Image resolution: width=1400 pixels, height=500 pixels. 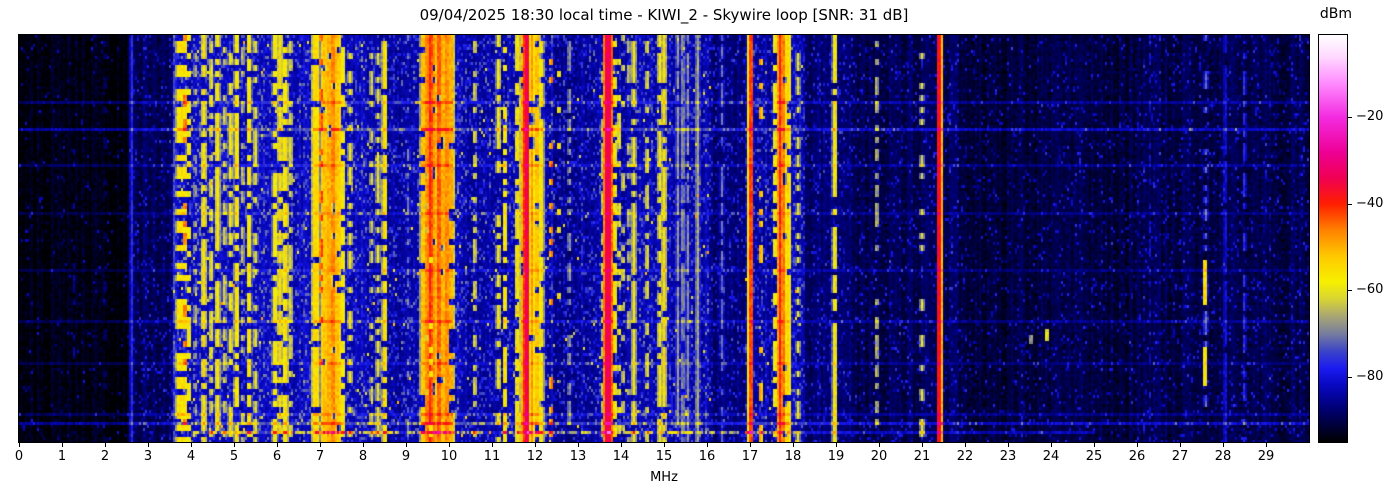 I want to click on colorbar-unit-label: dBm, so click(x=1336, y=14).